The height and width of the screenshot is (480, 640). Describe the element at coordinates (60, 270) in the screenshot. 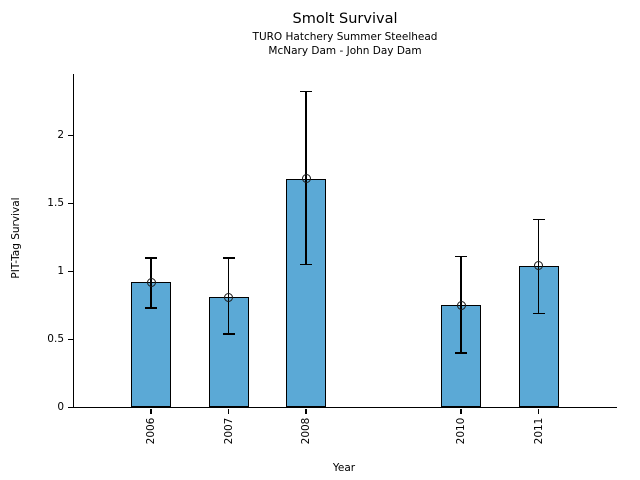

I see `y-axis-tick-label: 1` at that location.